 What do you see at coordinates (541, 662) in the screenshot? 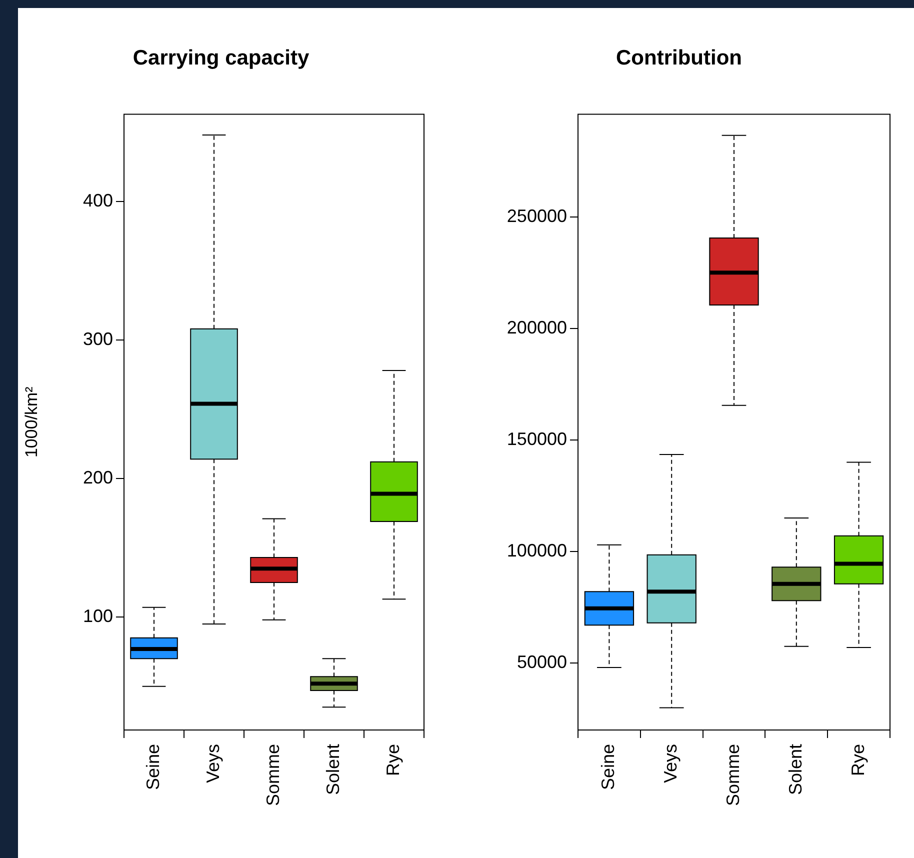
I see `y-tick-label: 50000` at bounding box center [541, 662].